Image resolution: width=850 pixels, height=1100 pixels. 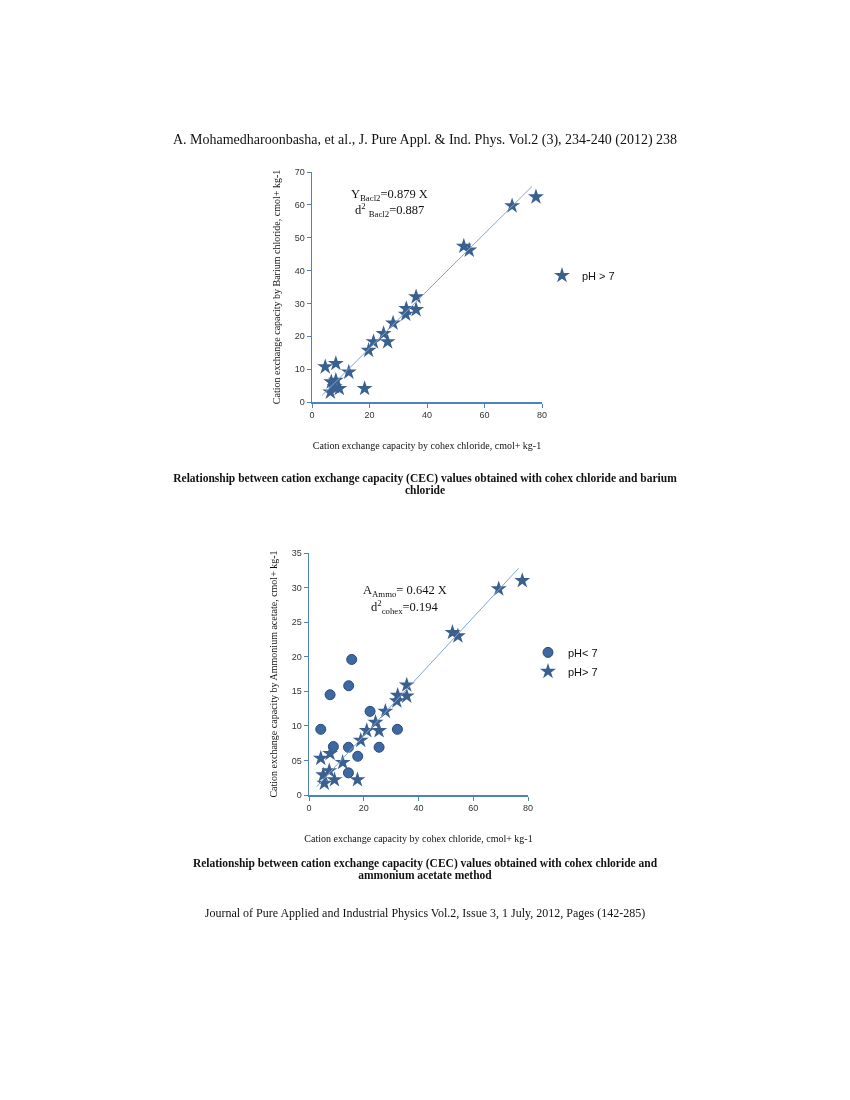 I want to click on y-tick-label: 35, so click(x=296, y=553).